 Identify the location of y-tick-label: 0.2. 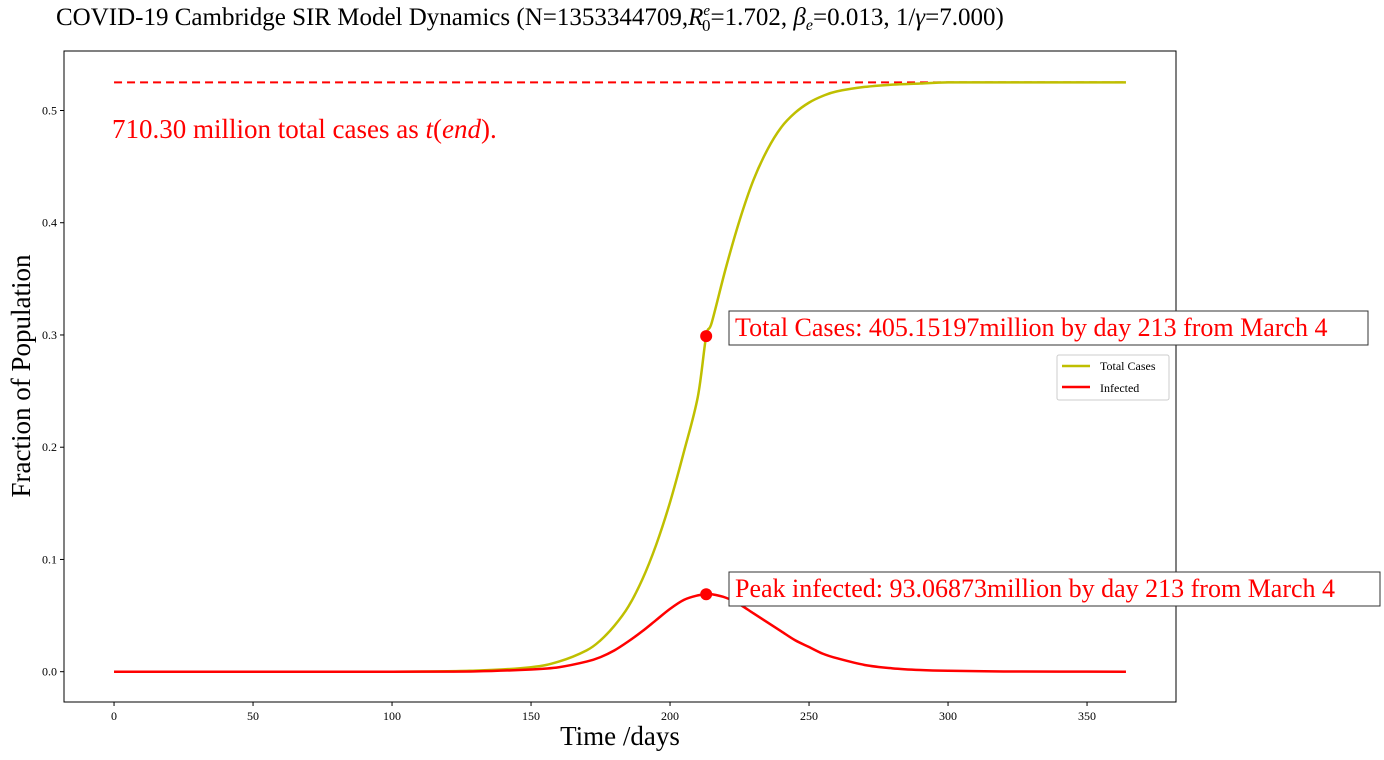
(49, 447).